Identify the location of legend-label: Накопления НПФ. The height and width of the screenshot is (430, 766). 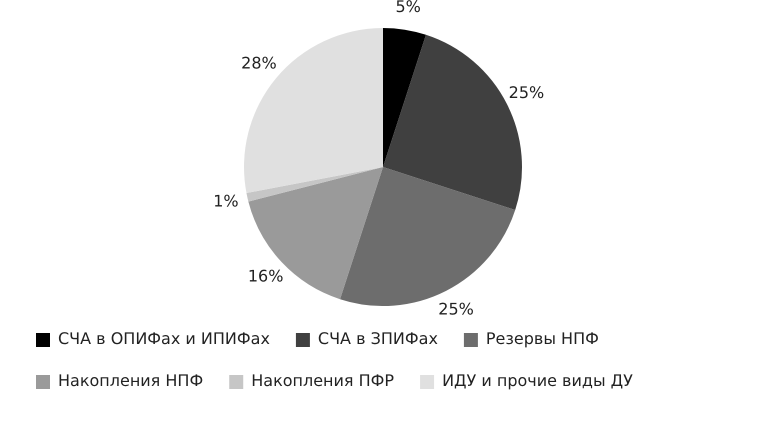
(131, 380).